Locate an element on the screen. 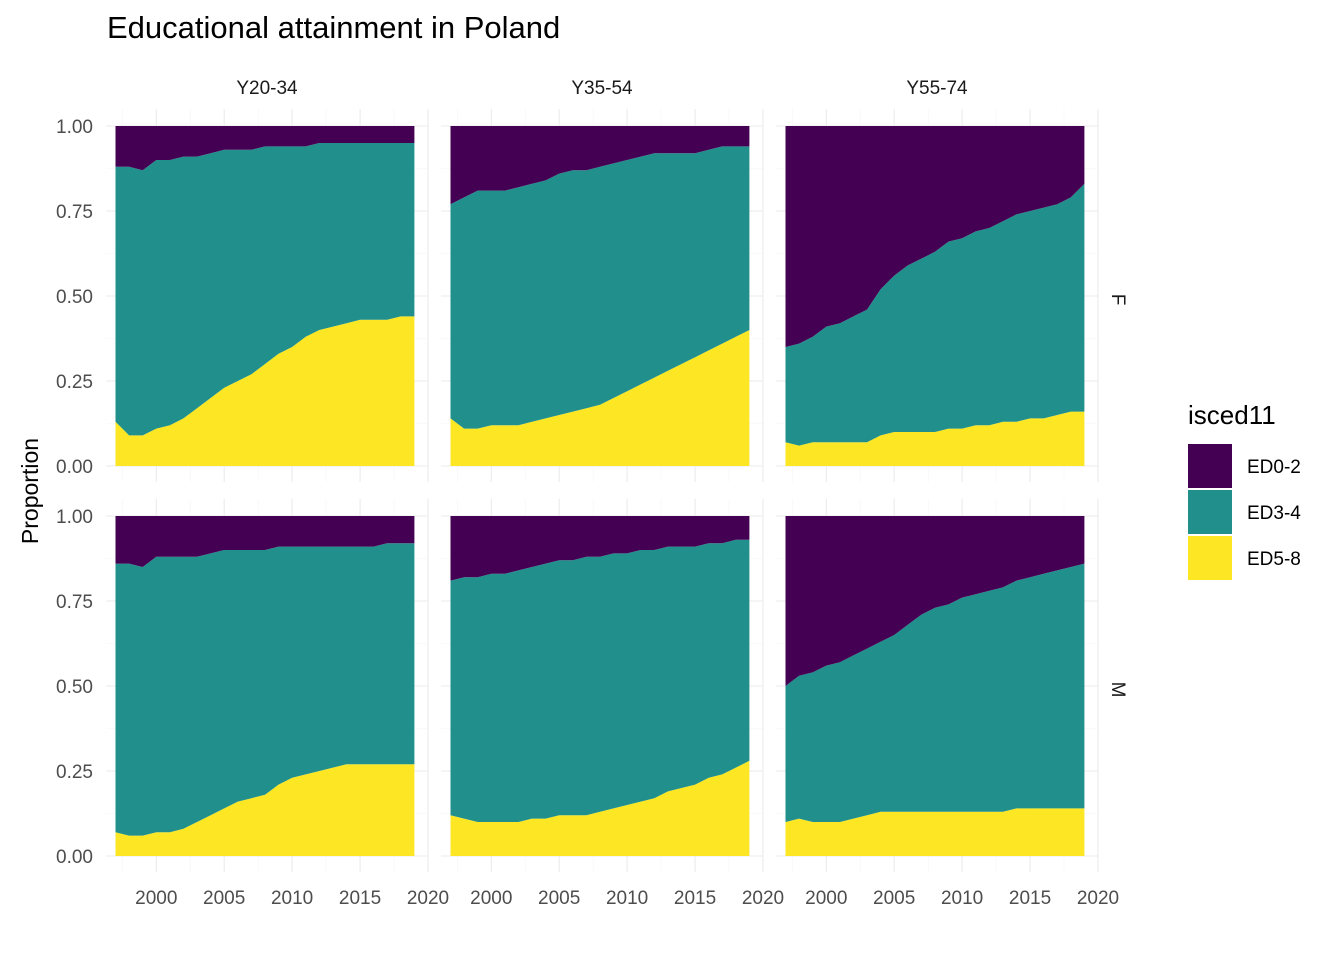  y-axis-title: Proportion is located at coordinates (30, 491).